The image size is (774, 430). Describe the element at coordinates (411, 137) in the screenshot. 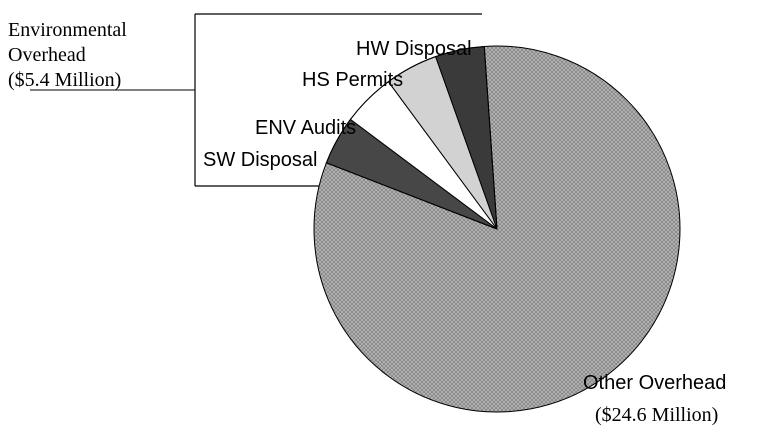

I see `group-outline` at that location.